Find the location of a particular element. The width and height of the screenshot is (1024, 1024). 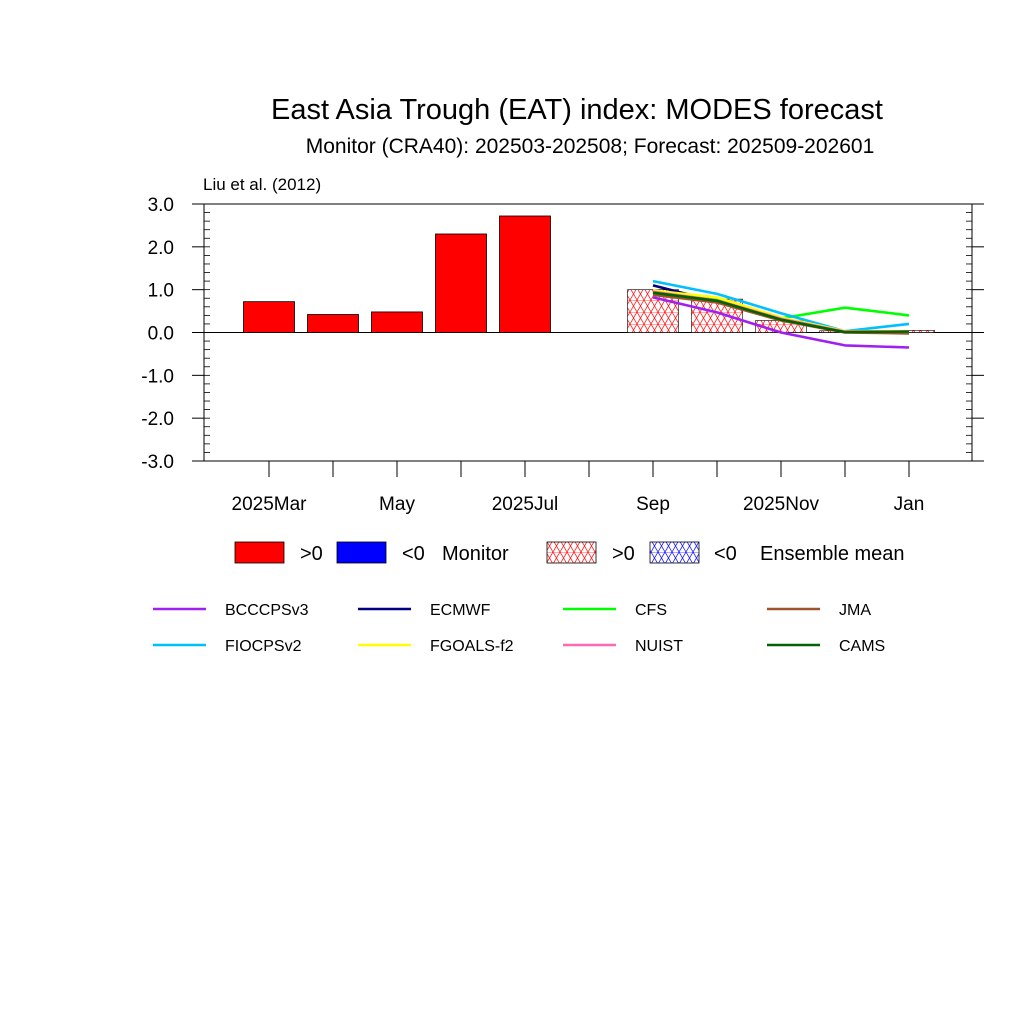

legend-label-bcccpsv3: BCCCPSv3 is located at coordinates (267, 610).